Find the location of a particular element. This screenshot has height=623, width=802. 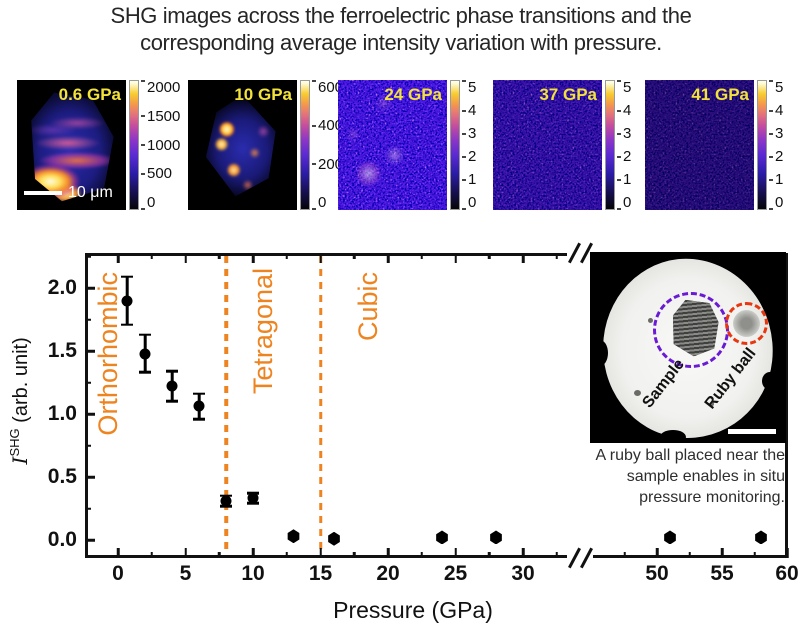

colorbar-tick-label: 400 is located at coordinates (331, 126).